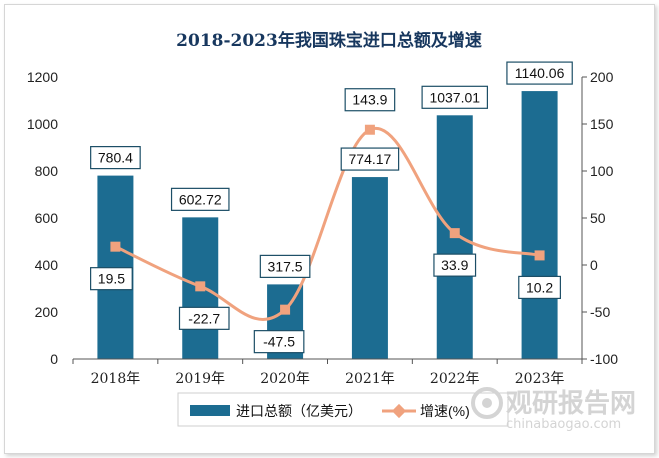  I want to click on legend: 进口总额（亿美元） 增速(%), so click(343, 409).